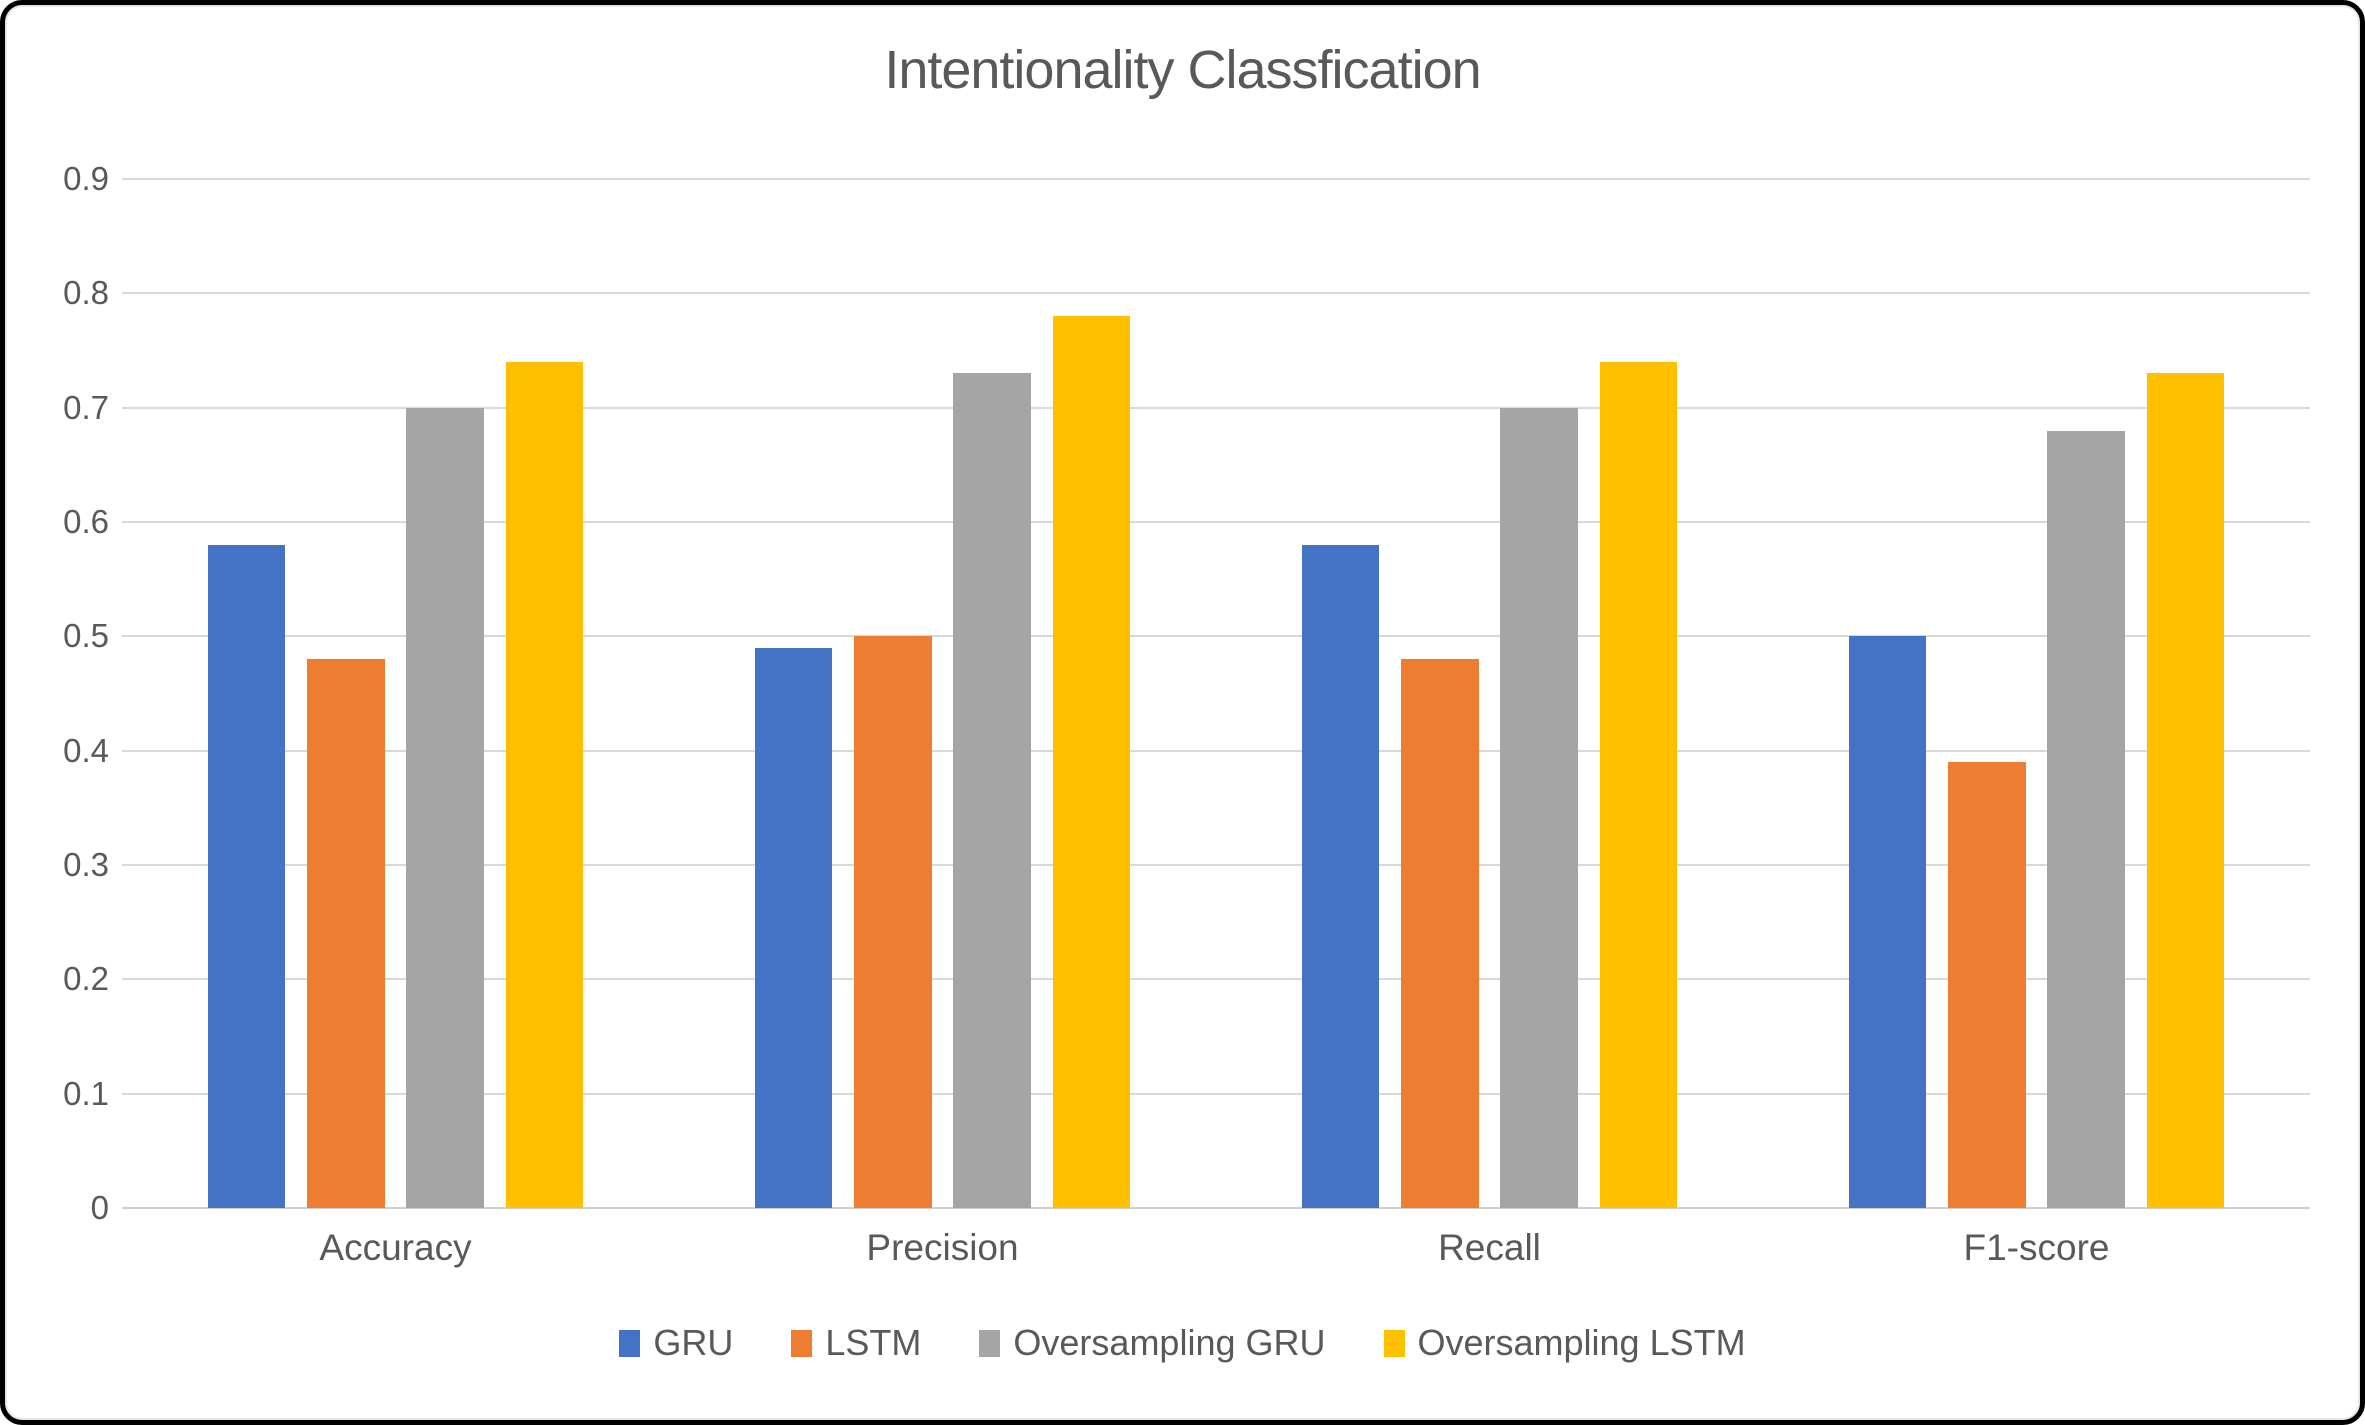  I want to click on legend-item: Oversampling LSTM, so click(1564, 1343).